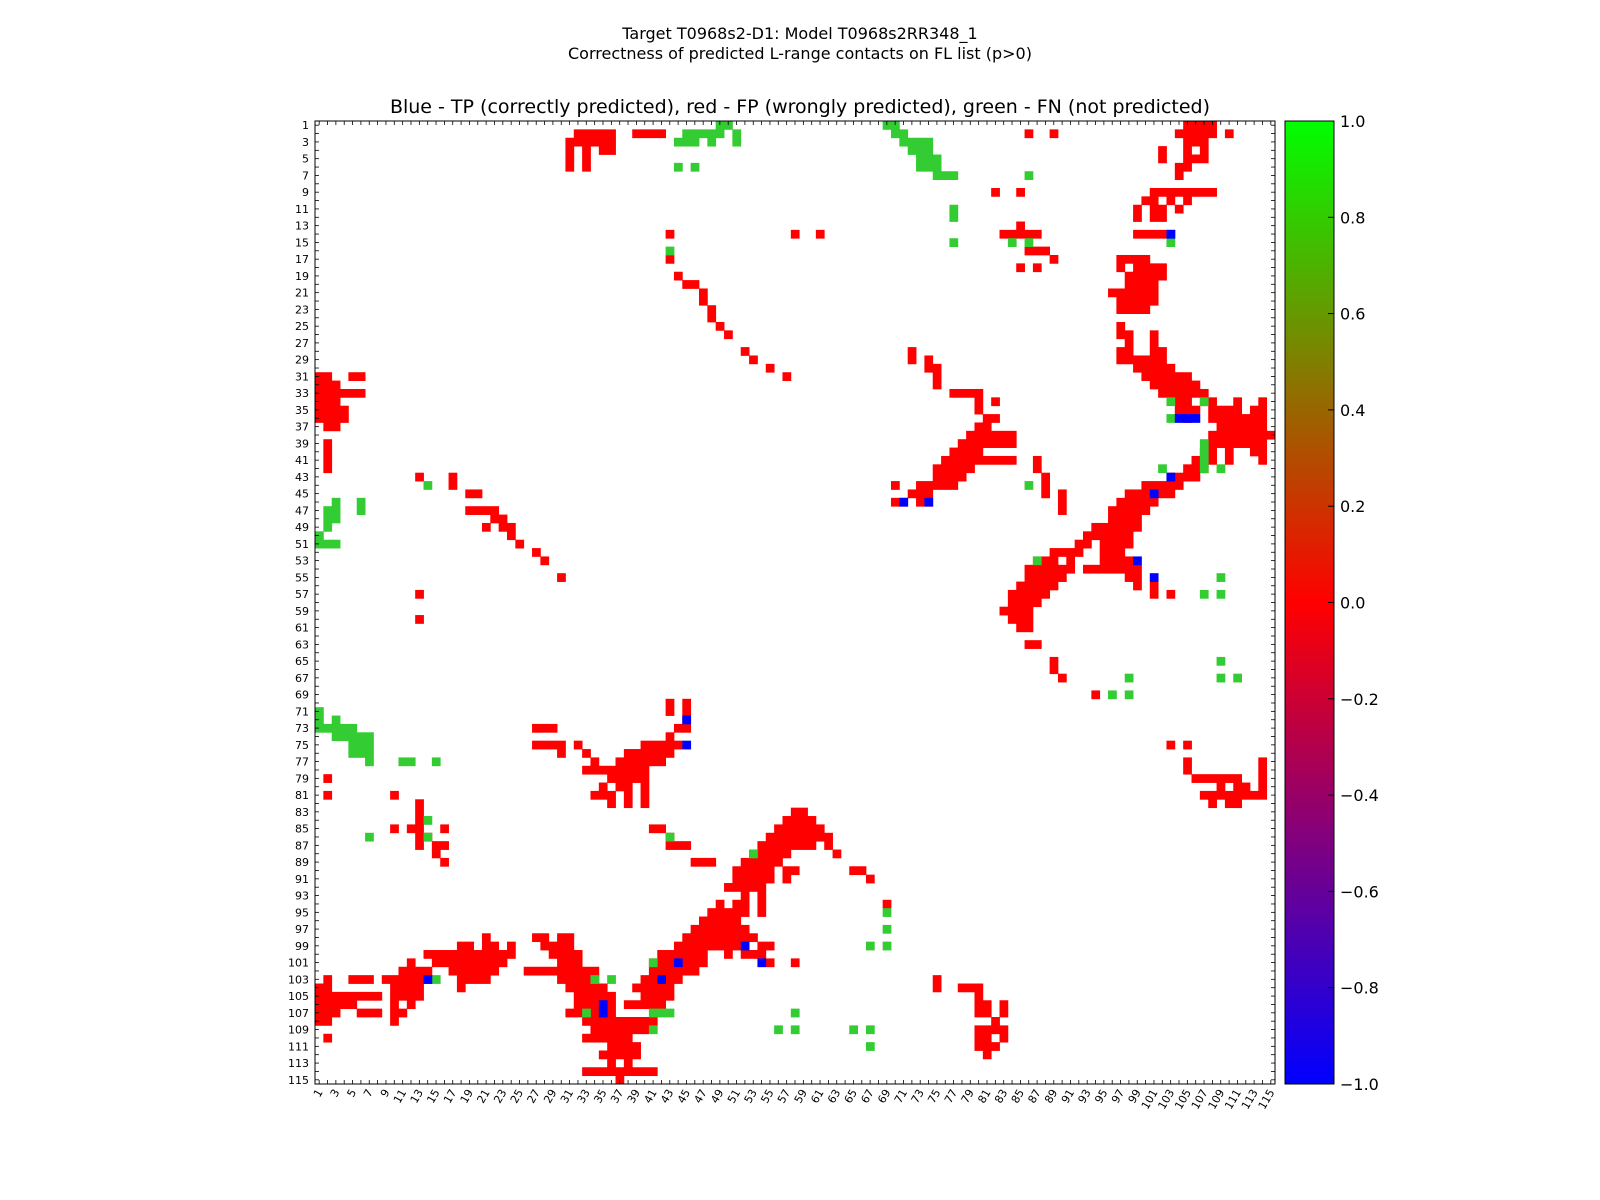 The image size is (1600, 1200). Describe the element at coordinates (298, 979) in the screenshot. I see `y-tick-label: 103` at that location.